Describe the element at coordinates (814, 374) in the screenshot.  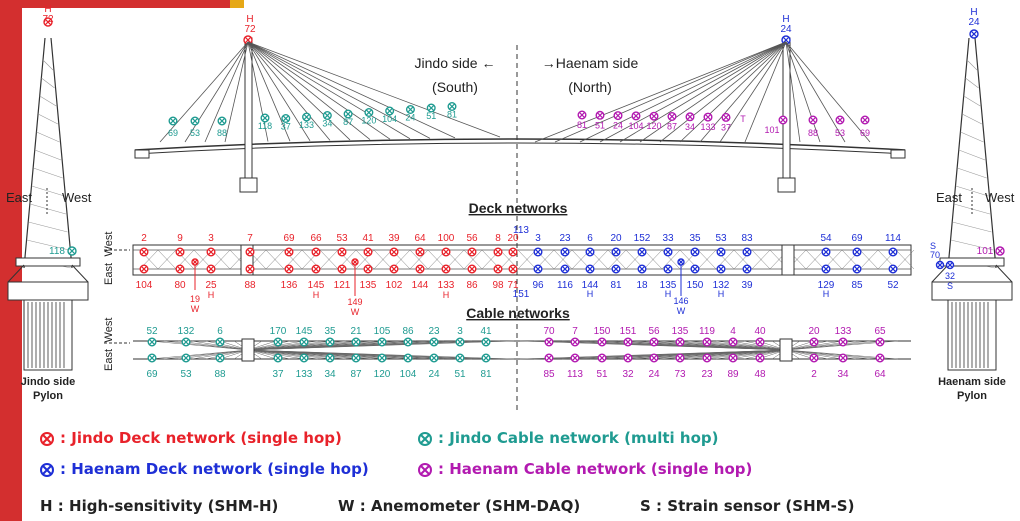
I see `cable-haenam-bot-label: 2` at that location.